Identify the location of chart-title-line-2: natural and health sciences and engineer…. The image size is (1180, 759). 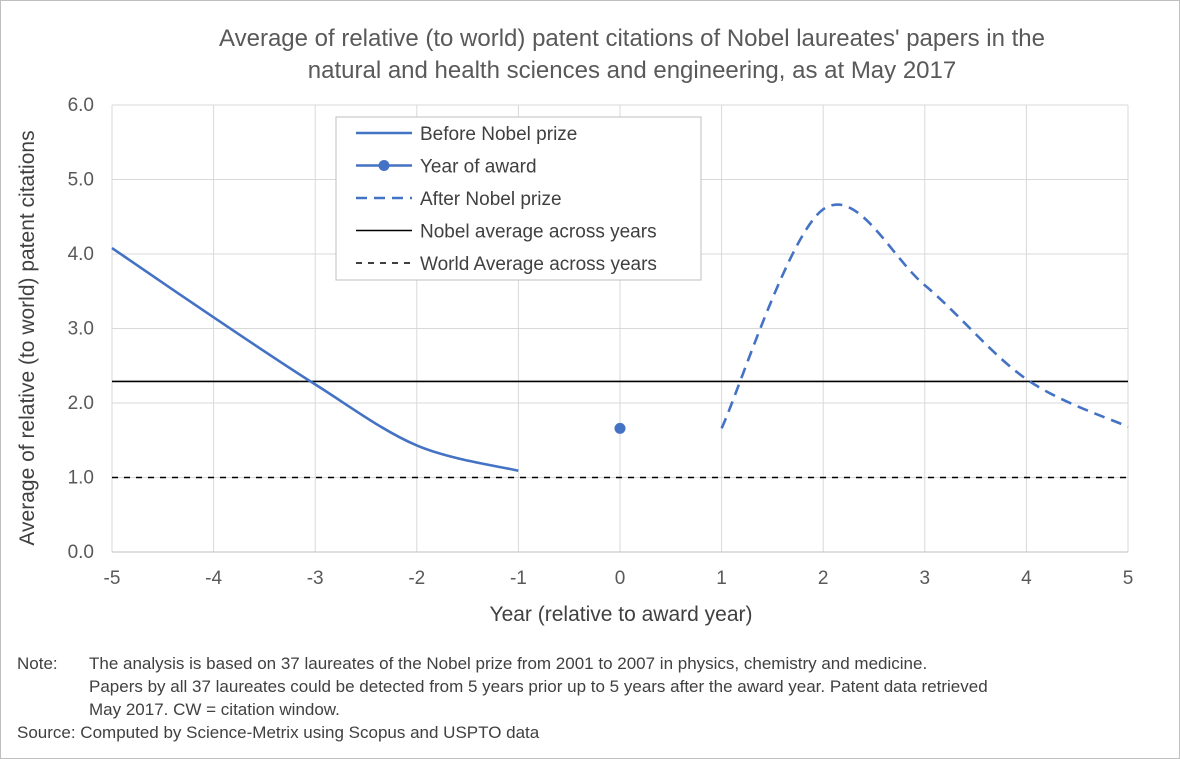
(632, 70).